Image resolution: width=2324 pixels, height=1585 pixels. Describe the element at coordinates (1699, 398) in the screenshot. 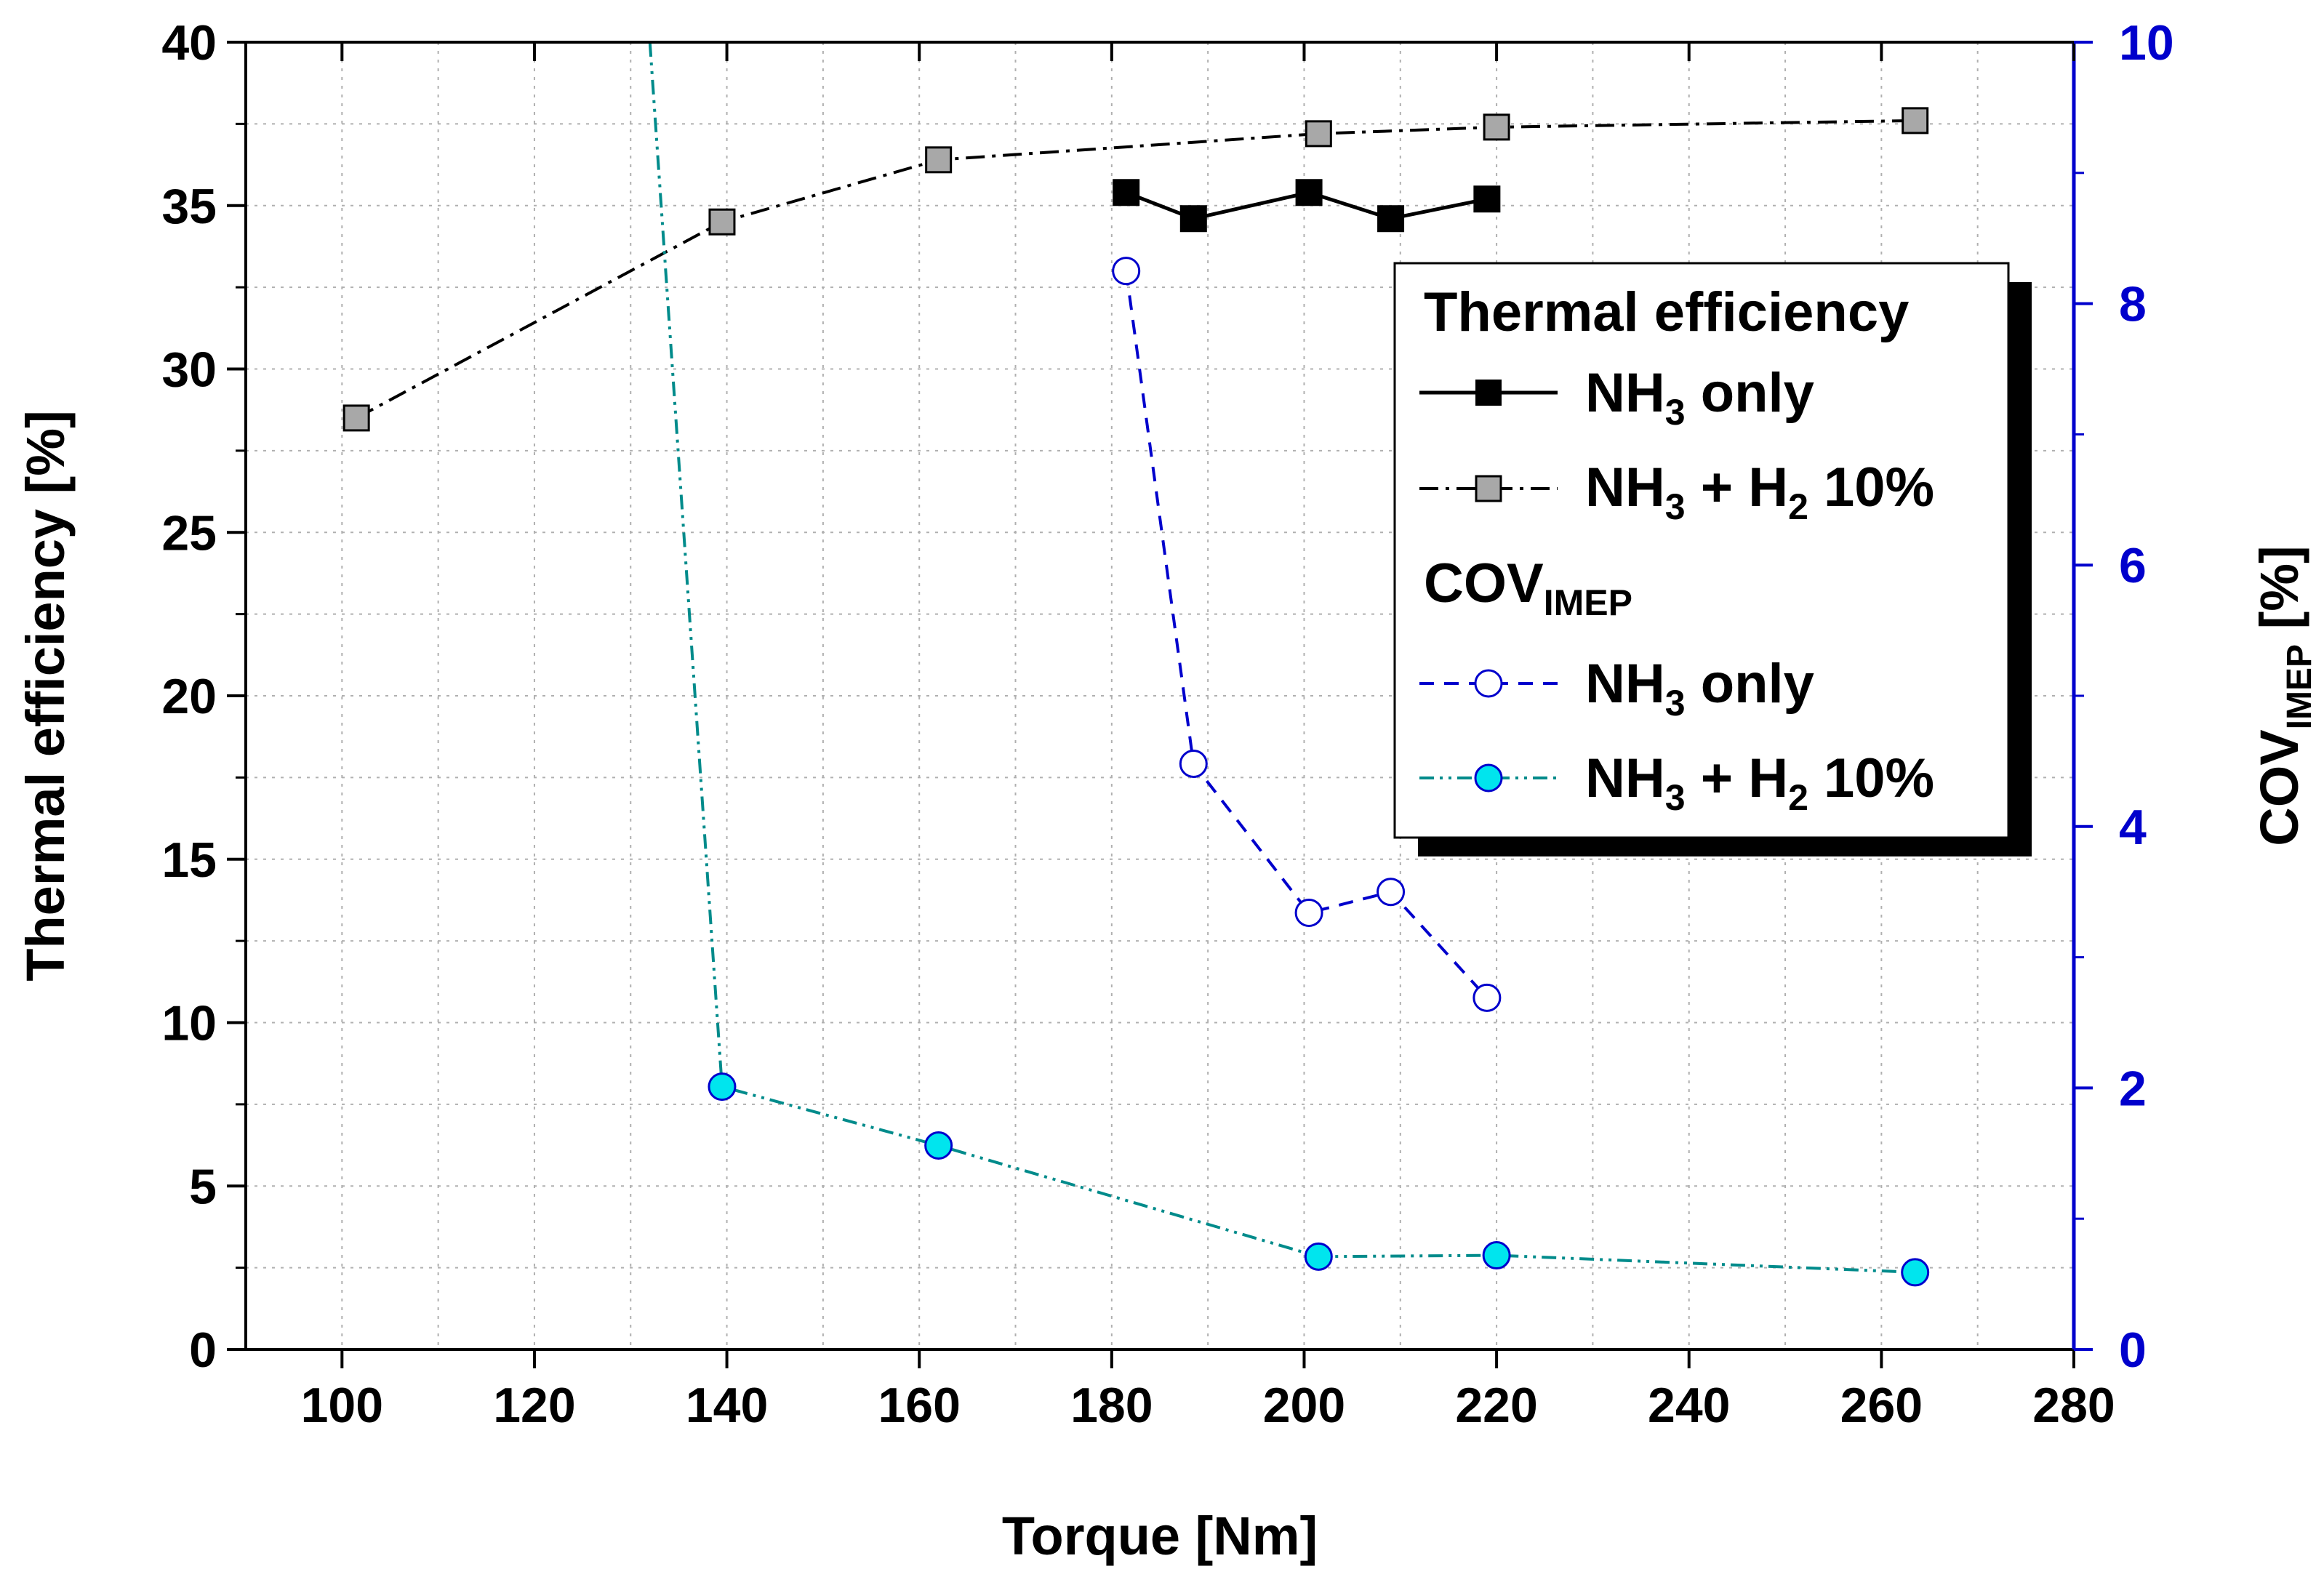

I see `legend-label-te-nh3-only: NH3 only` at that location.